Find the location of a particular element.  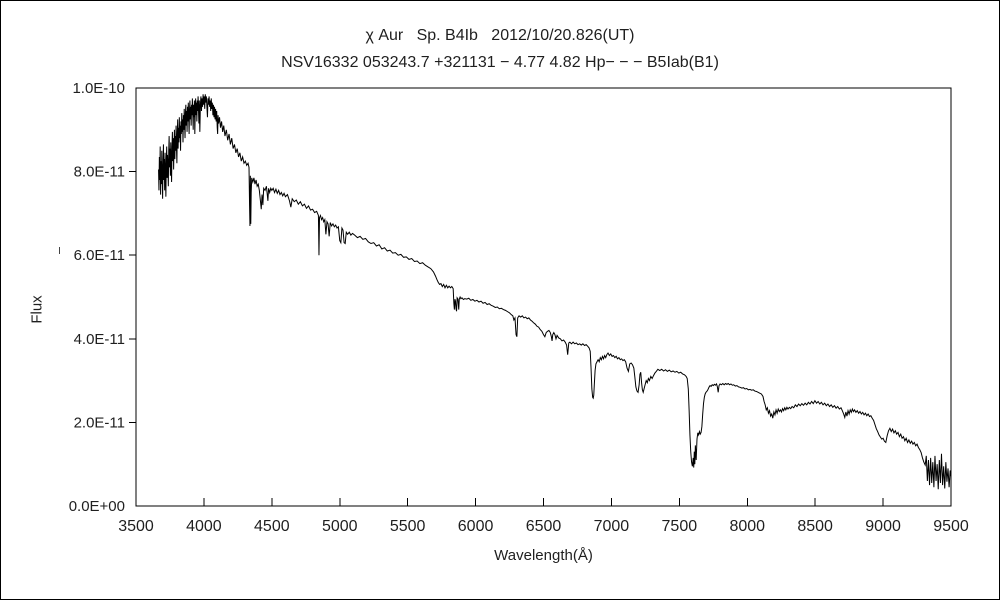

x-tick-label: 7500 is located at coordinates (680, 526).